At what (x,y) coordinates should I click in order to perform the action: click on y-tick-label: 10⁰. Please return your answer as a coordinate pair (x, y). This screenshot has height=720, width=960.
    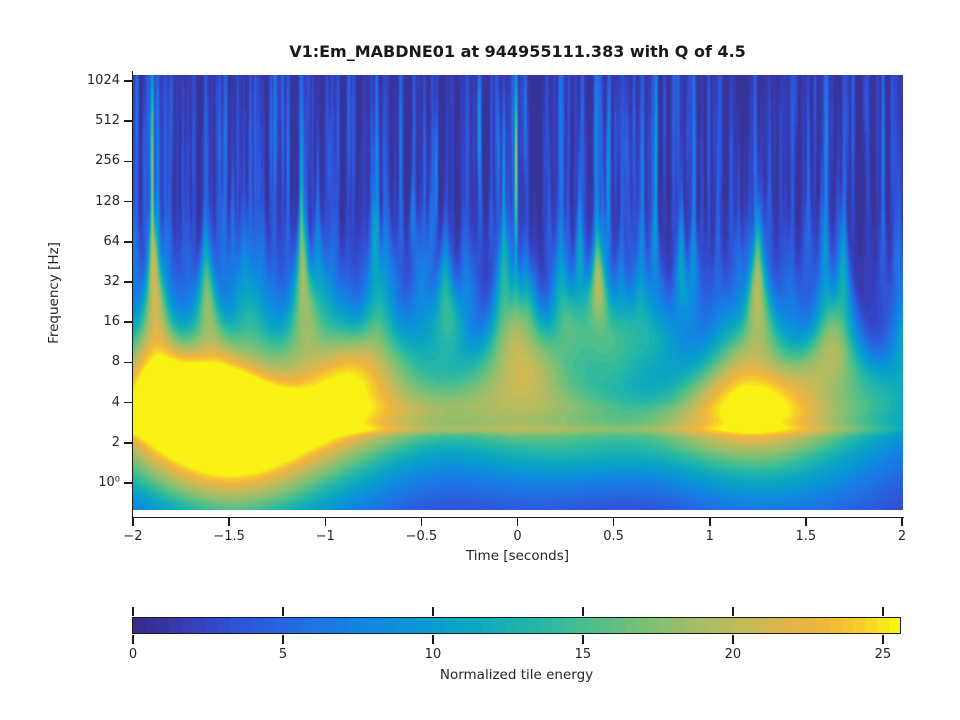
    Looking at the image, I should click on (109, 482).